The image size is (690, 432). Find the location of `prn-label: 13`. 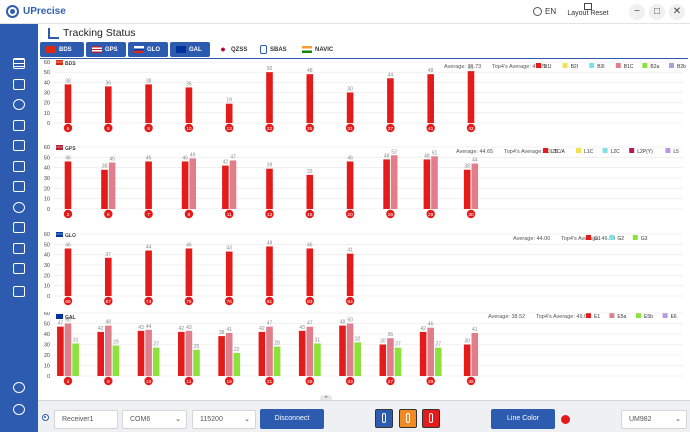

prn-label: 13 is located at coordinates (230, 129).